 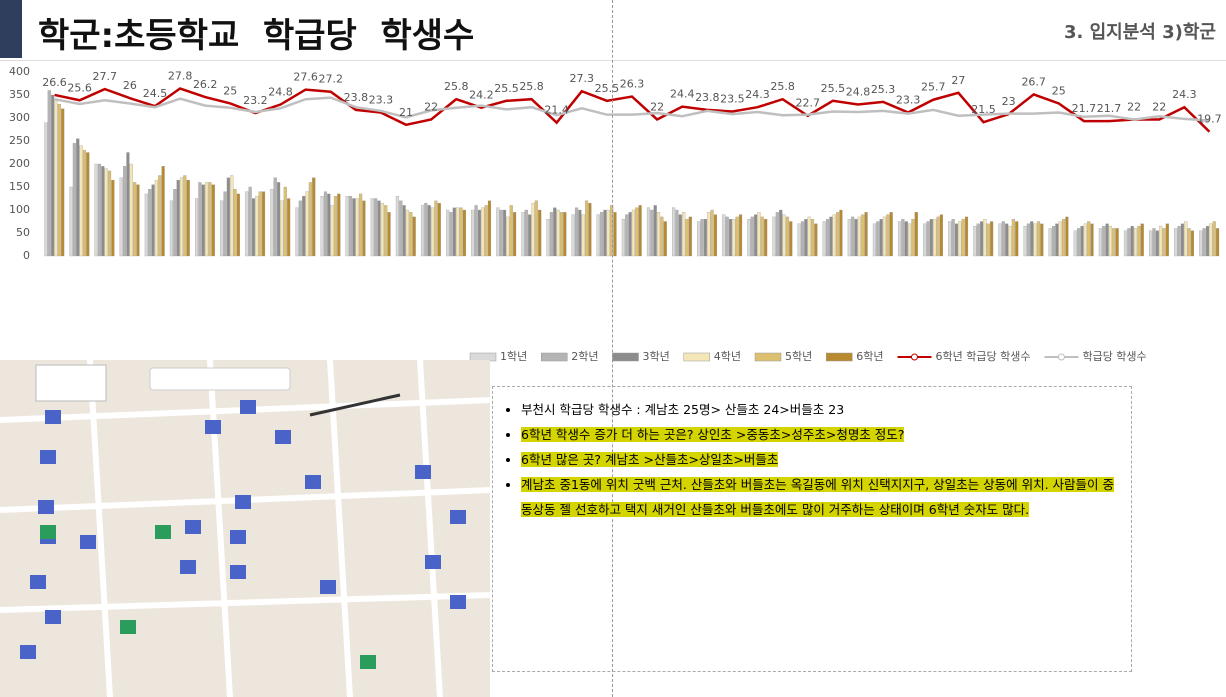 What do you see at coordinates (506, 88) in the screenshot?
I see `data-label: 25.5` at bounding box center [506, 88].